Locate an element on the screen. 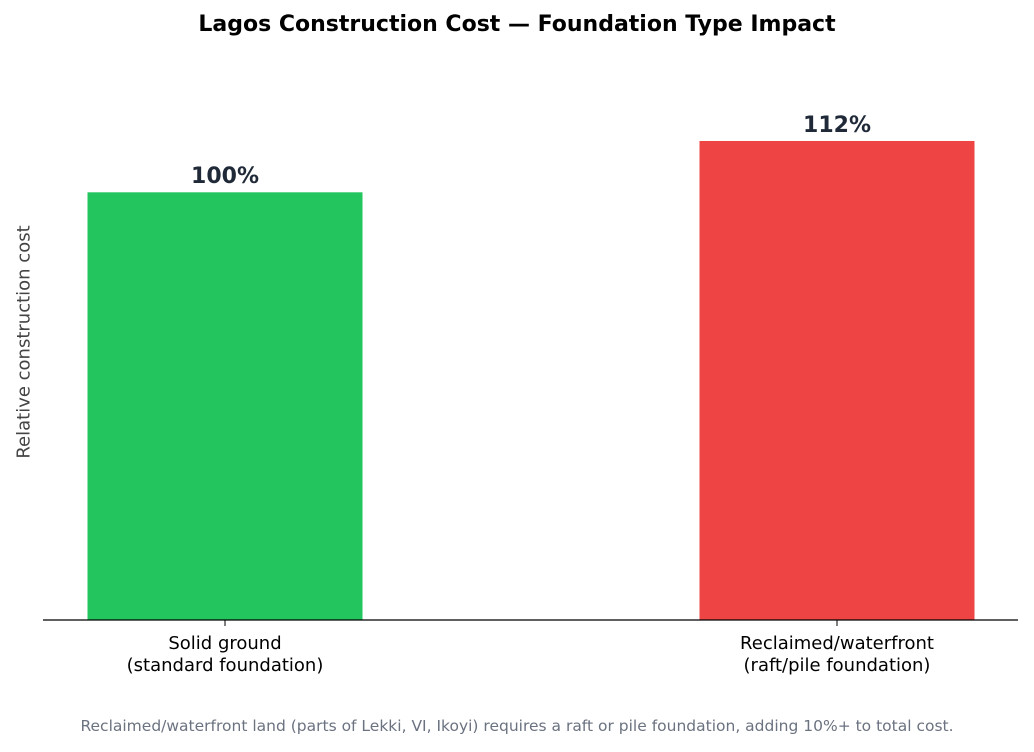  value-label: 112% is located at coordinates (837, 125).